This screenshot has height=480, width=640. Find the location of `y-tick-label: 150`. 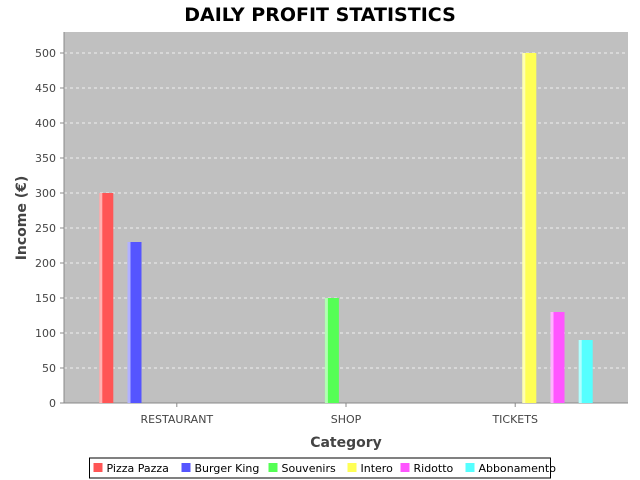

y-tick-label: 150 is located at coordinates (45, 298).